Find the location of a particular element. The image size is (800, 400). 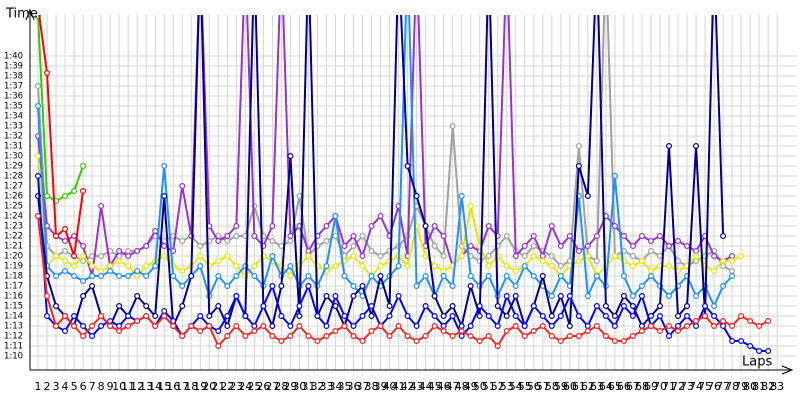

x-tick-label: 57 is located at coordinates (543, 386).